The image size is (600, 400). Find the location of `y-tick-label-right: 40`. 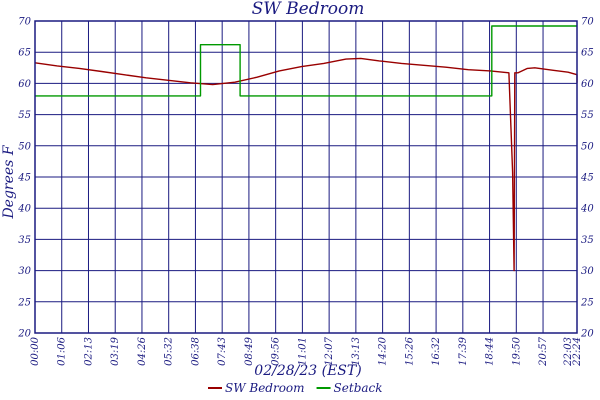

y-tick-label-right: 40 is located at coordinates (587, 209).